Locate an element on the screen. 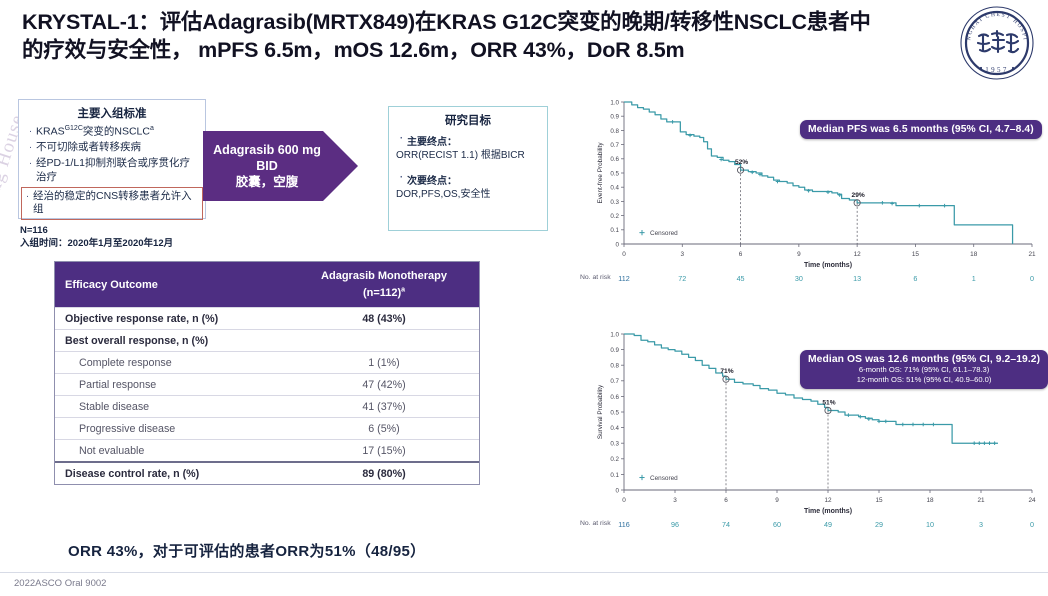 This screenshot has width=1048, height=596. secondary-endpoint-label: 次要终点： is located at coordinates (432, 181).